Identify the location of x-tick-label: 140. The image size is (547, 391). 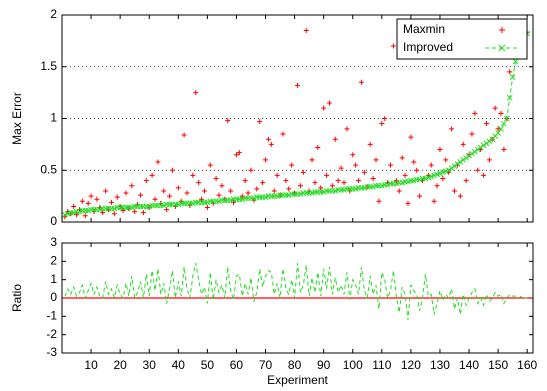
(469, 365).